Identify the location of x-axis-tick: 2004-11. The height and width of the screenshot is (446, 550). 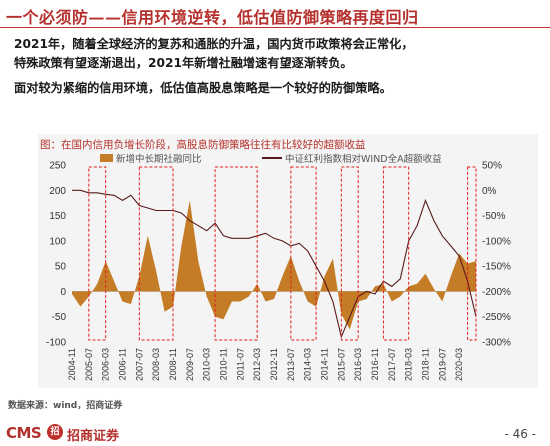
(72, 364).